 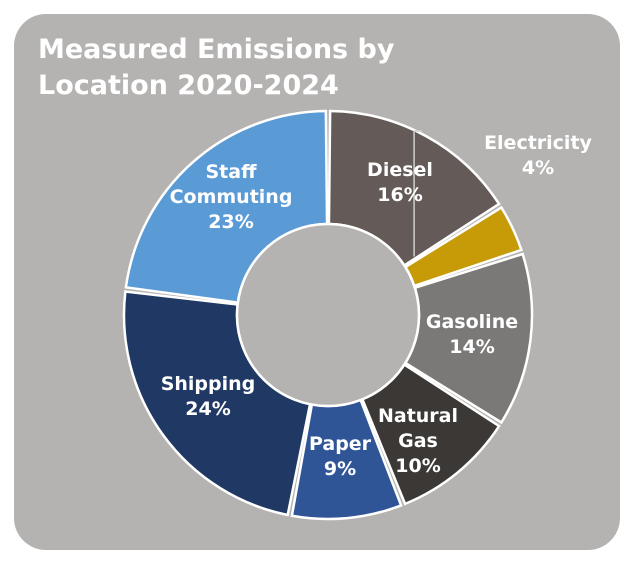 I want to click on leader-line-electricity, so click(x=418, y=193).